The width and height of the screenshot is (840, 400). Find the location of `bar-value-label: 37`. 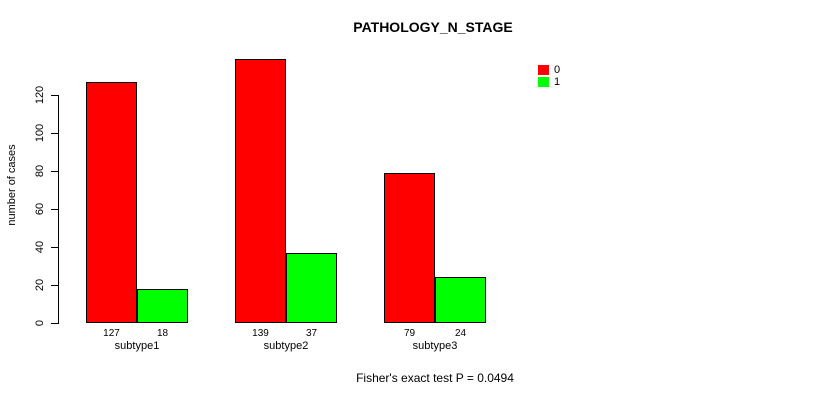

bar-value-label: 37 is located at coordinates (311, 333).